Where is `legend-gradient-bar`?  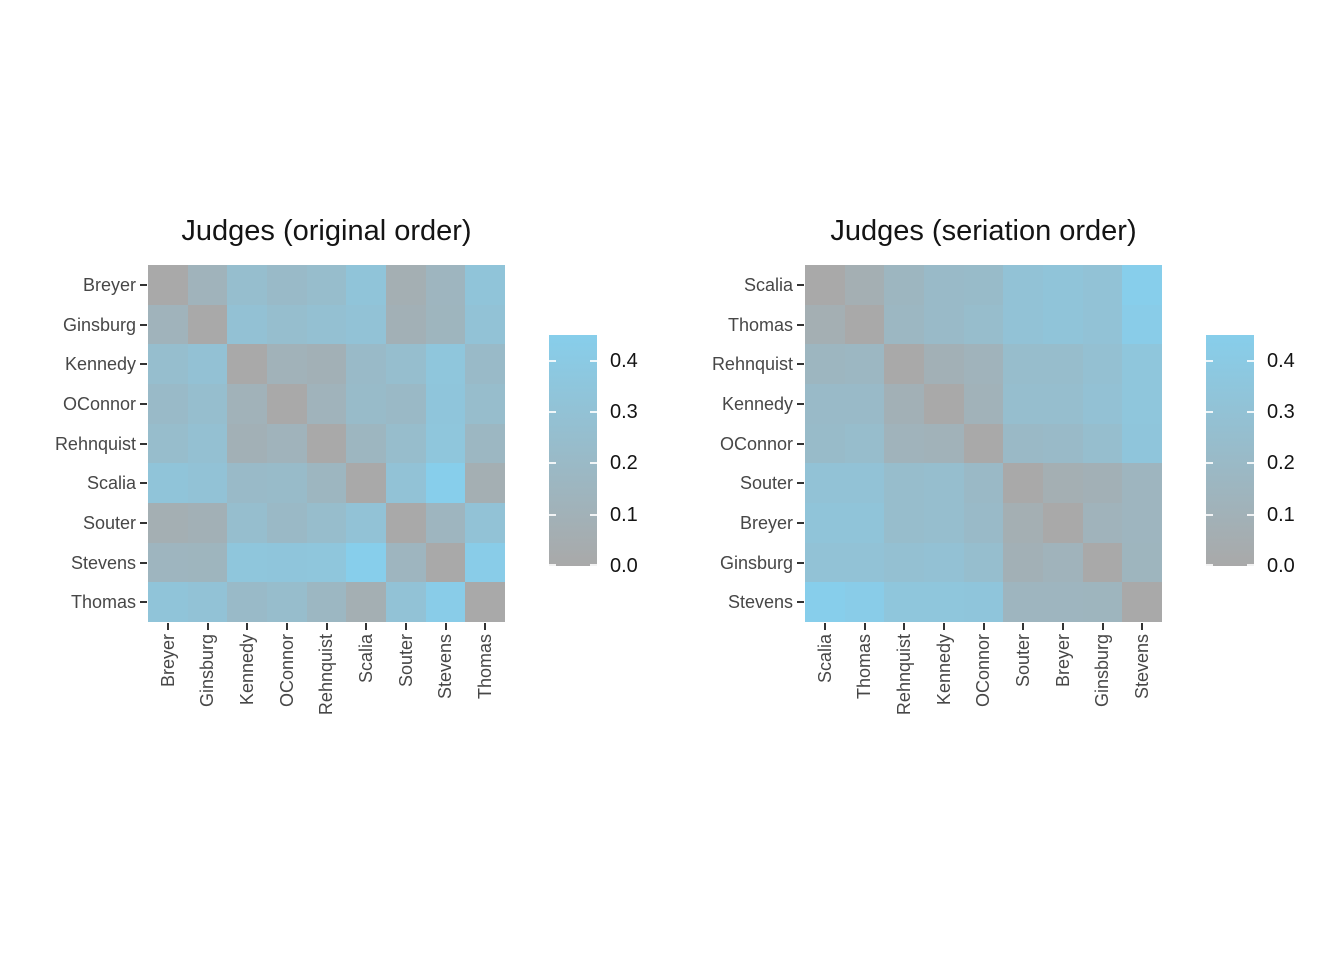 legend-gradient-bar is located at coordinates (573, 450).